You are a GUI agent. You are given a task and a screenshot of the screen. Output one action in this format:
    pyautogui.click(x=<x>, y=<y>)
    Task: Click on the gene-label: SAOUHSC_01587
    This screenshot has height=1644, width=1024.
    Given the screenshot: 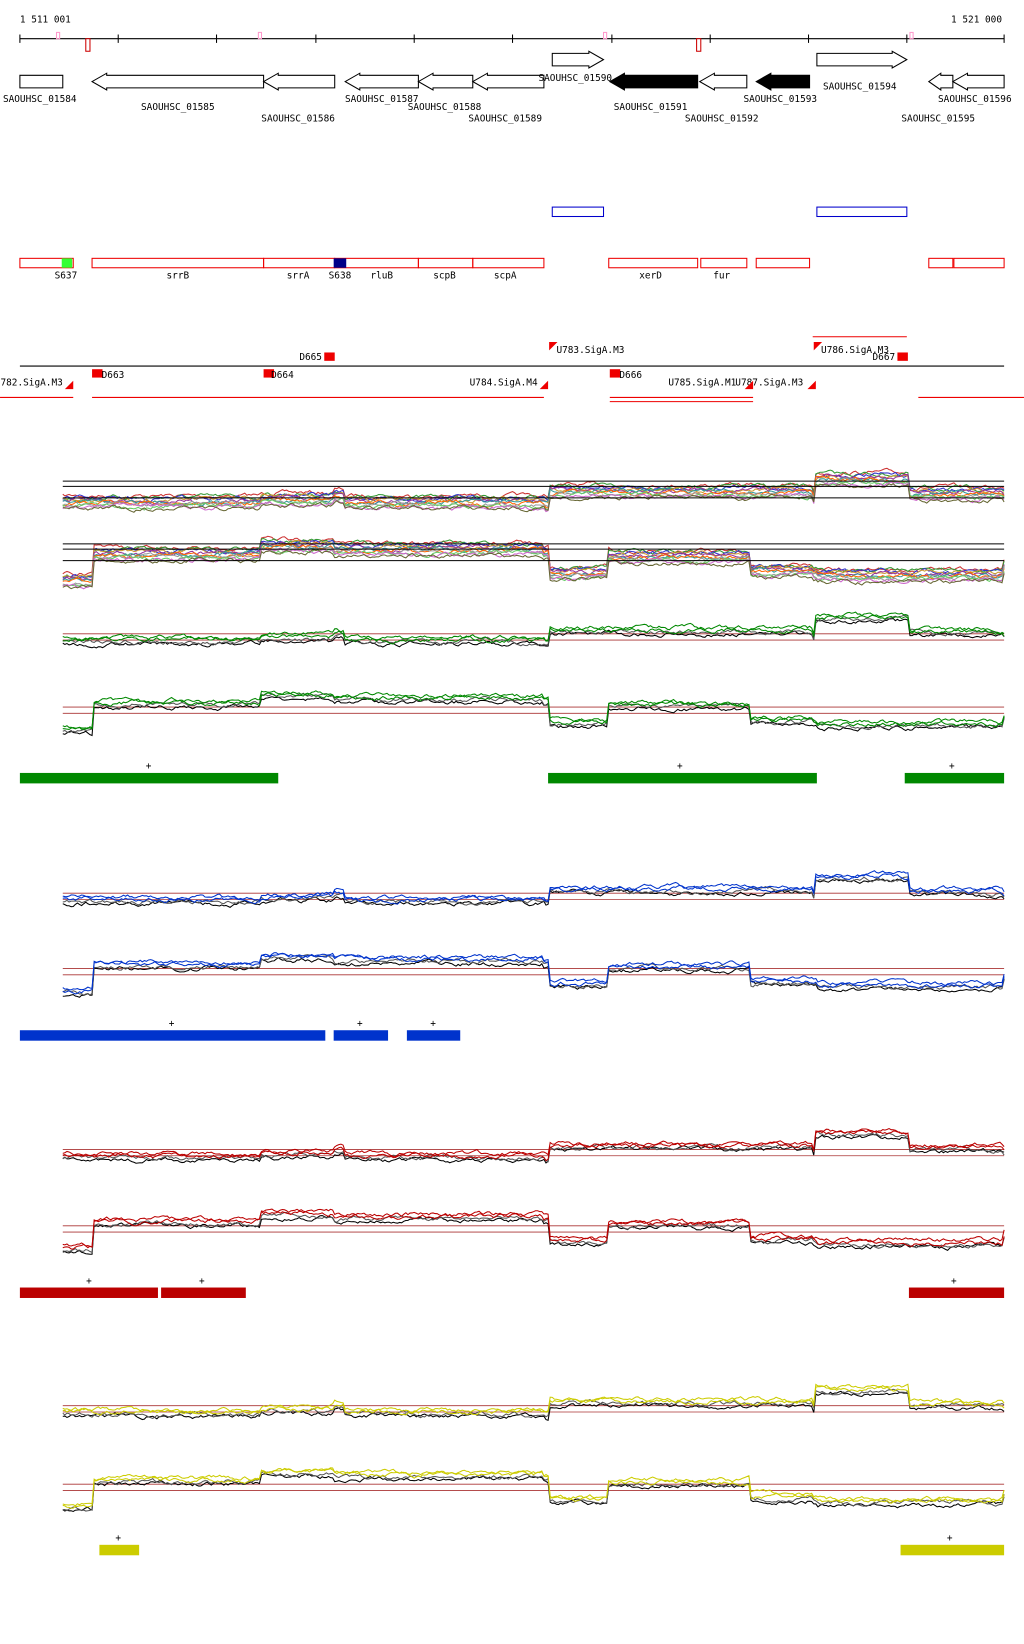 What is the action you would take?
    pyautogui.click(x=382, y=99)
    